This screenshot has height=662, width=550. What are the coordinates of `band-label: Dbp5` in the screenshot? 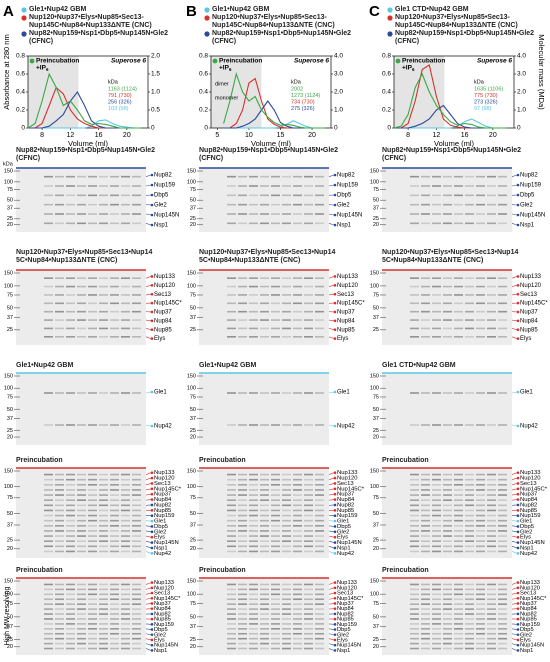 It's located at (161, 196).